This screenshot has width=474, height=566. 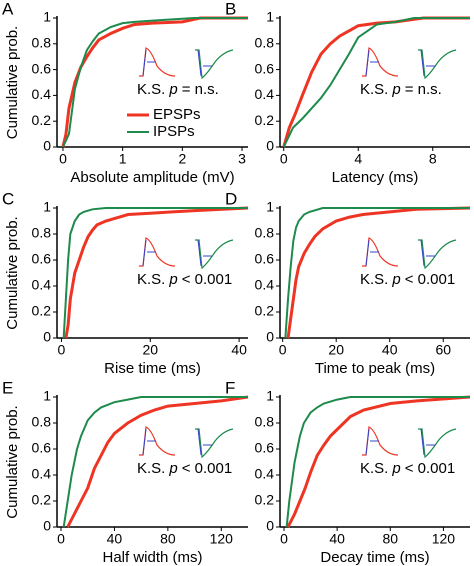 I want to click on x-axis-label: Time to peak (ms), so click(x=375, y=368).